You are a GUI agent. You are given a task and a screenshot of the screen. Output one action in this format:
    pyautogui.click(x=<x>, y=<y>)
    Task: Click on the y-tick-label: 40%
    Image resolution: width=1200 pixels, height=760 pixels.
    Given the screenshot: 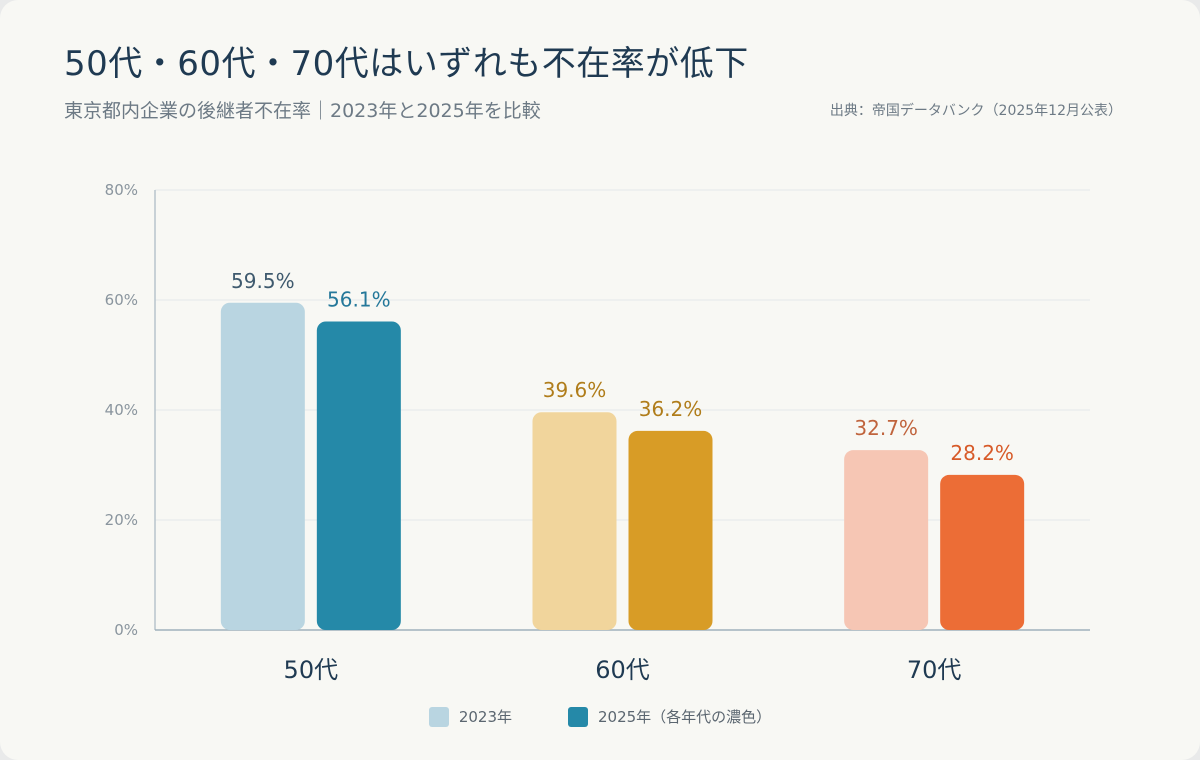 What is the action you would take?
    pyautogui.click(x=121, y=410)
    